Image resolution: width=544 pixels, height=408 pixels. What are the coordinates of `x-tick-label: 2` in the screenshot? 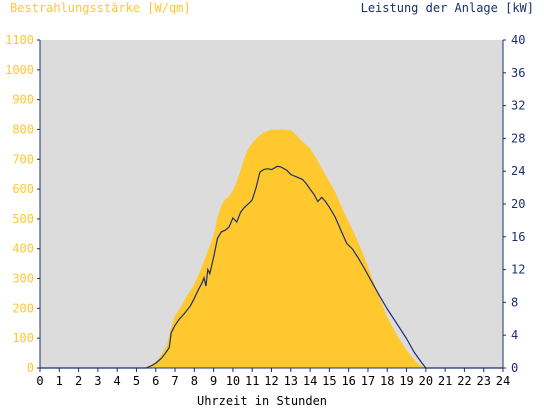 It's located at (78, 381).